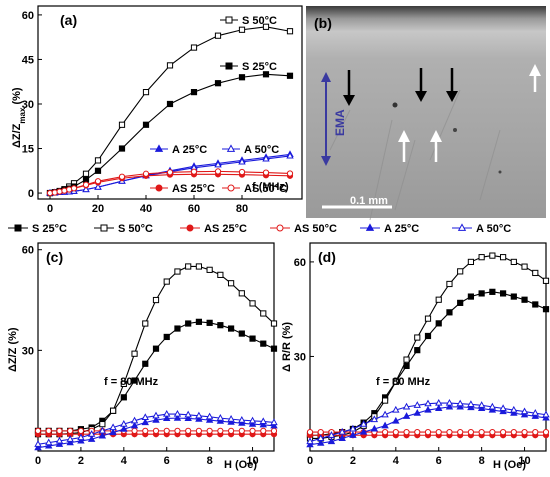 The image size is (550, 477). What do you see at coordinates (225, 229) in the screenshot?
I see `legend-label: AS 25°C` at bounding box center [225, 229].